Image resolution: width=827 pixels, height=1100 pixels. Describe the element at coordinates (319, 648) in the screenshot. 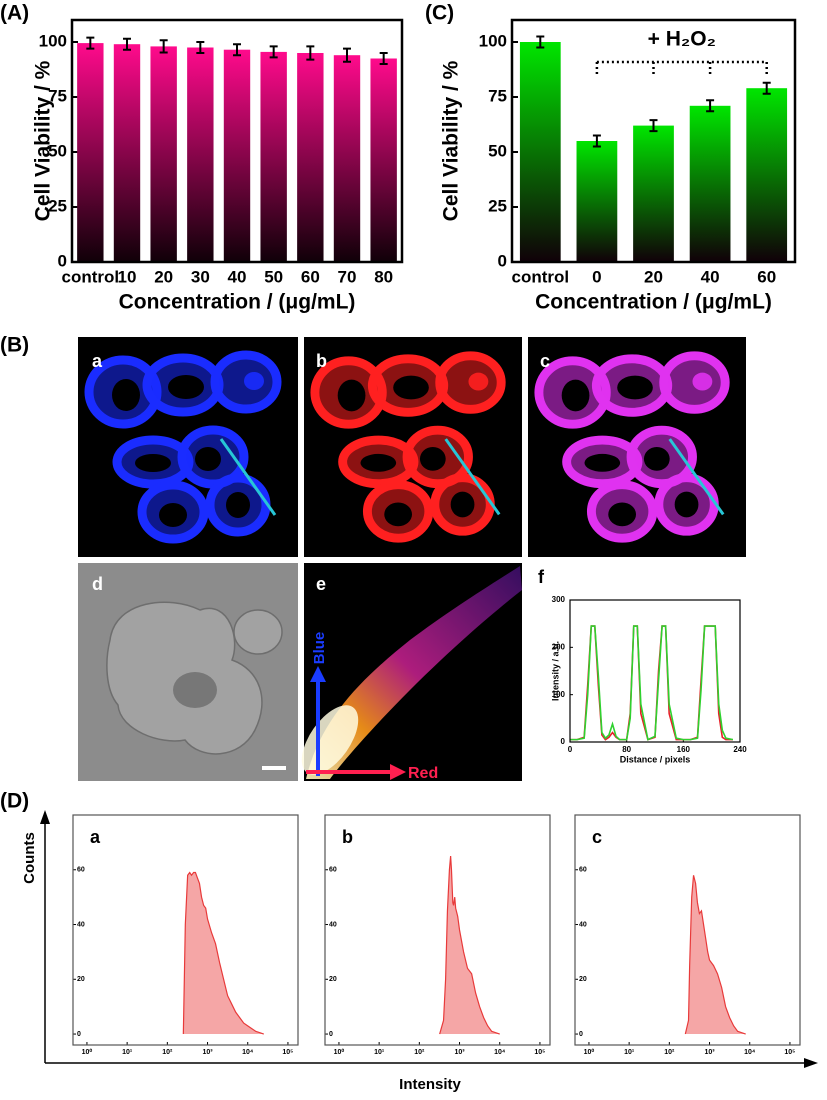

I see `axis-label: Blue` at that location.